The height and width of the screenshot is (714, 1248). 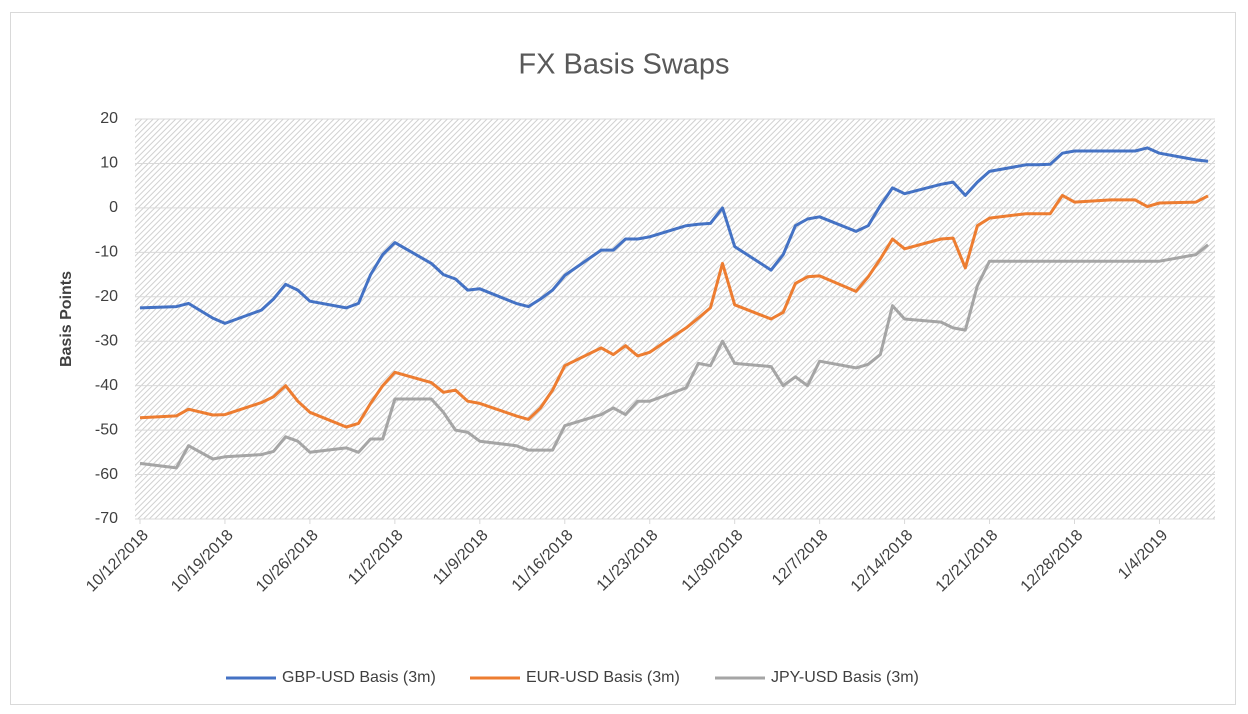 What do you see at coordinates (359, 677) in the screenshot?
I see `legend-label: GBP-USD Basis (3m)` at bounding box center [359, 677].